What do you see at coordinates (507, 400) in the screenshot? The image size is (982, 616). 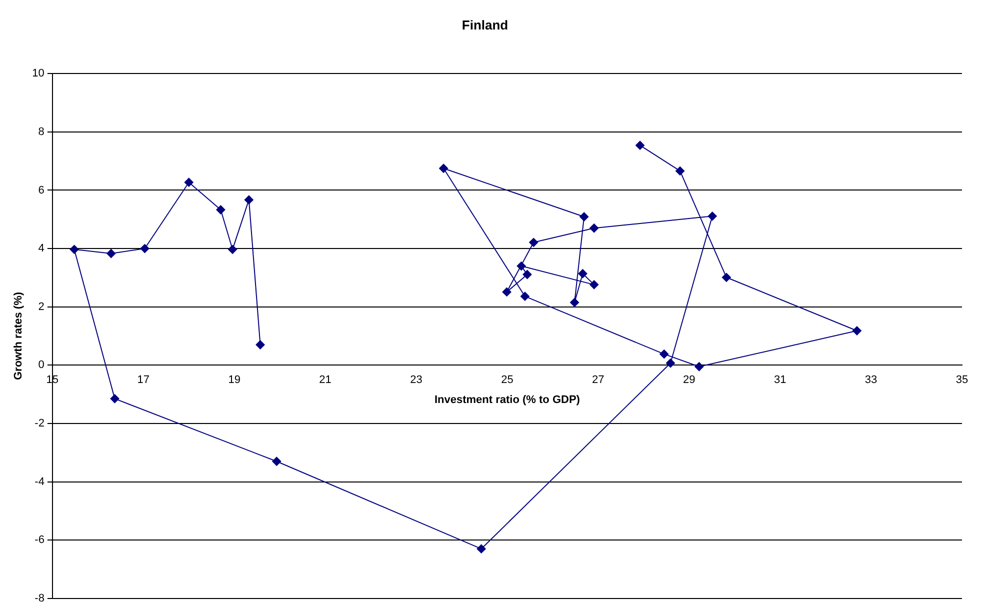 I see `x-axis-title: Investment ratio (% to GDP)` at bounding box center [507, 400].